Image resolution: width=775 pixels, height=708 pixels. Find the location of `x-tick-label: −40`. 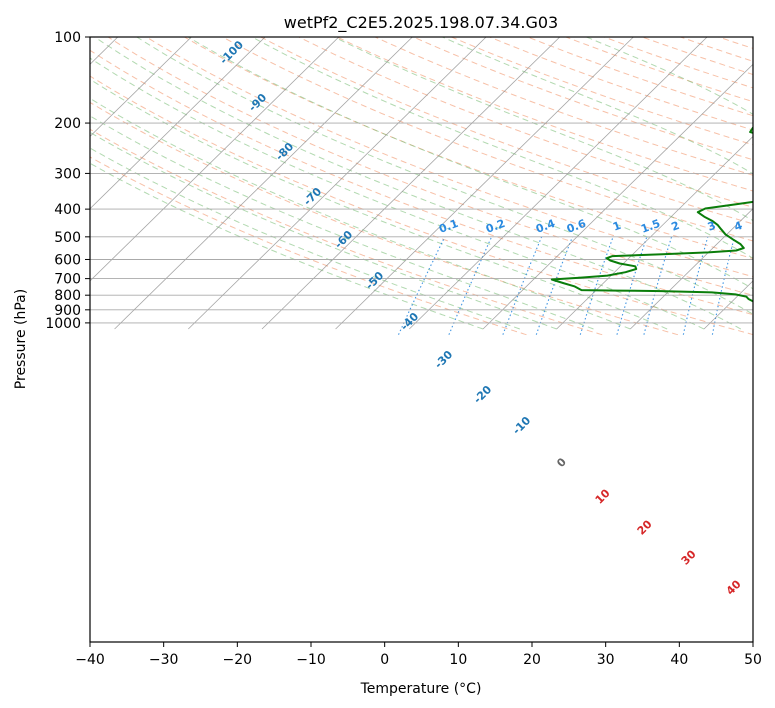

x-tick-label: −40 is located at coordinates (90, 660).